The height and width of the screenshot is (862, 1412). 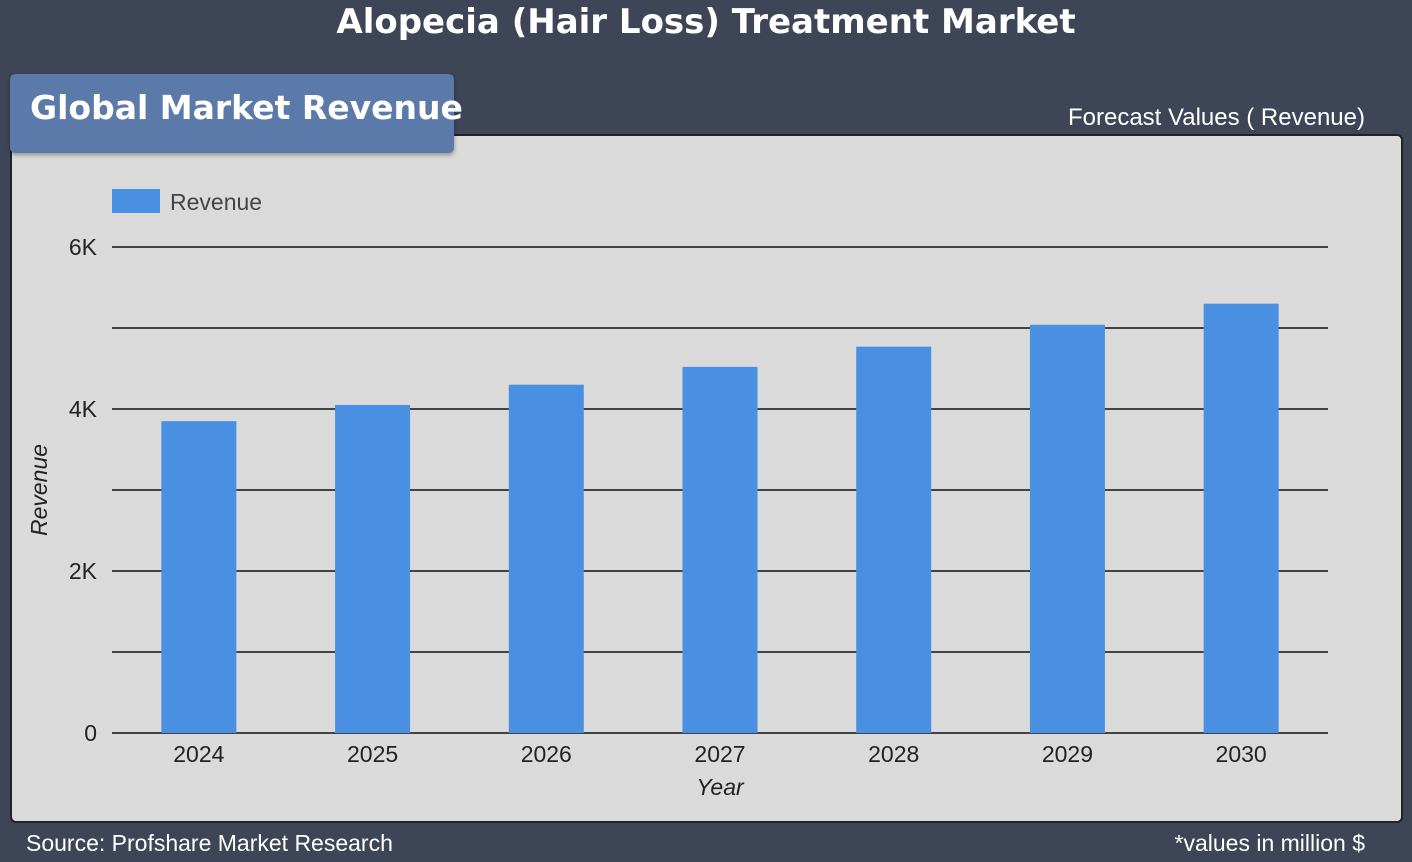 What do you see at coordinates (546, 754) in the screenshot?
I see `x-tick-label-2026: 2026` at bounding box center [546, 754].